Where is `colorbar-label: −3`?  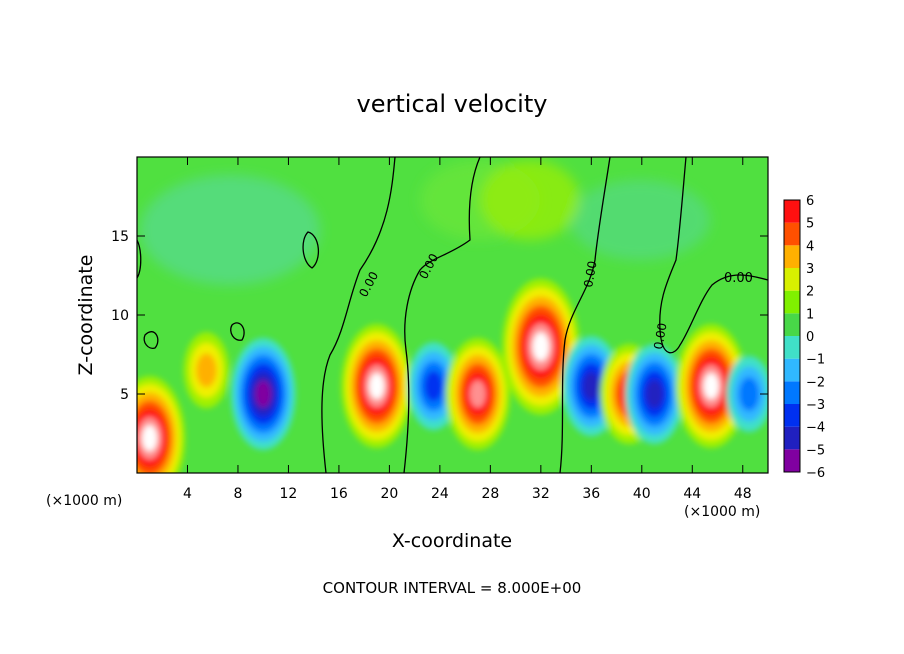 colorbar-label: −3 is located at coordinates (815, 405).